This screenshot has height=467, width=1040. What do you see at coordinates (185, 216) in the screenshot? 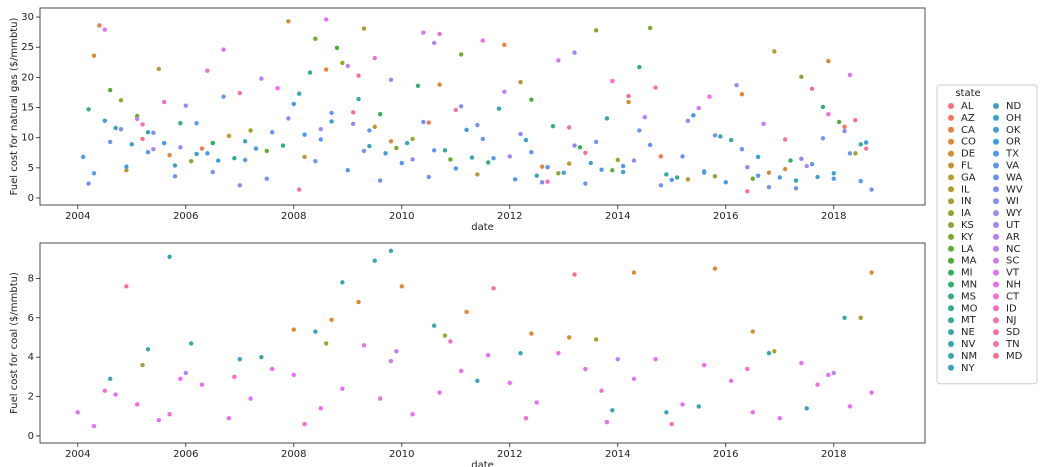
I see `x-tick-label: 2006` at bounding box center [185, 216].